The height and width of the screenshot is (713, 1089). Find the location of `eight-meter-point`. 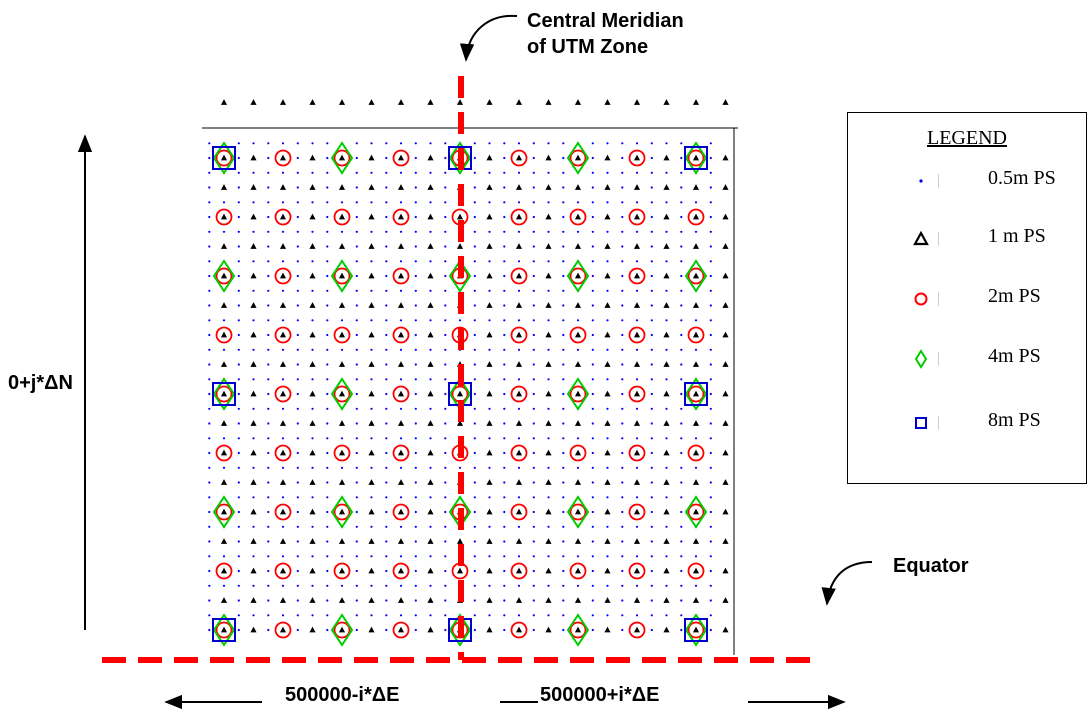

eight-meter-point is located at coordinates (224, 394).